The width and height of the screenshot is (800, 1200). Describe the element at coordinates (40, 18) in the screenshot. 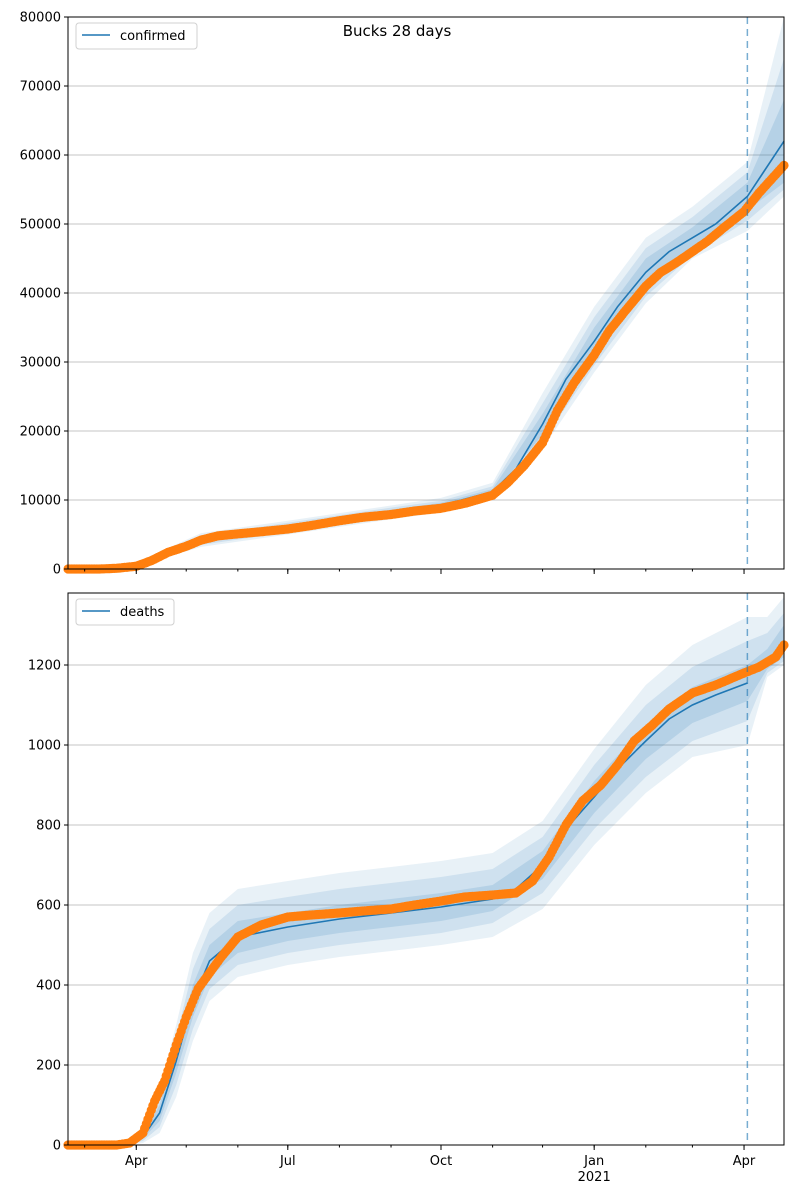

I see `y-tick-label: 80000` at that location.